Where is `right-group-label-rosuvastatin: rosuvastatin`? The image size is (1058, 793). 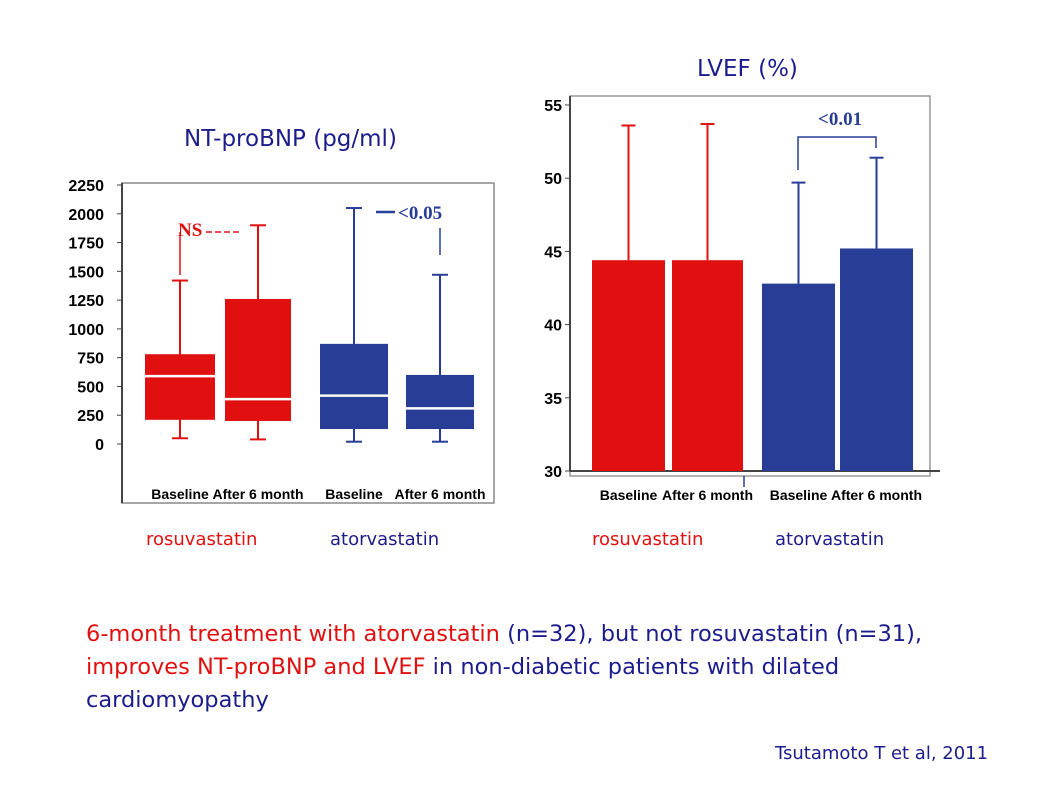 right-group-label-rosuvastatin: rosuvastatin is located at coordinates (648, 539).